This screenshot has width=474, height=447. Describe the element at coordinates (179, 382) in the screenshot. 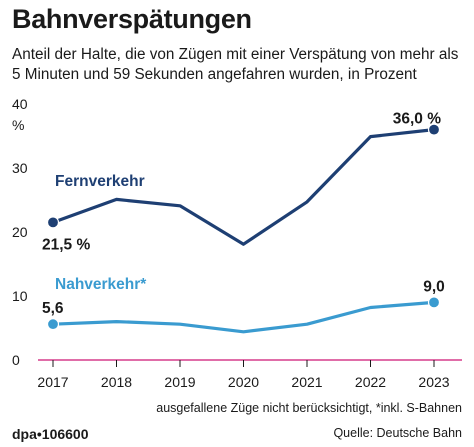

I see `x-tick-label: 2019` at that location.